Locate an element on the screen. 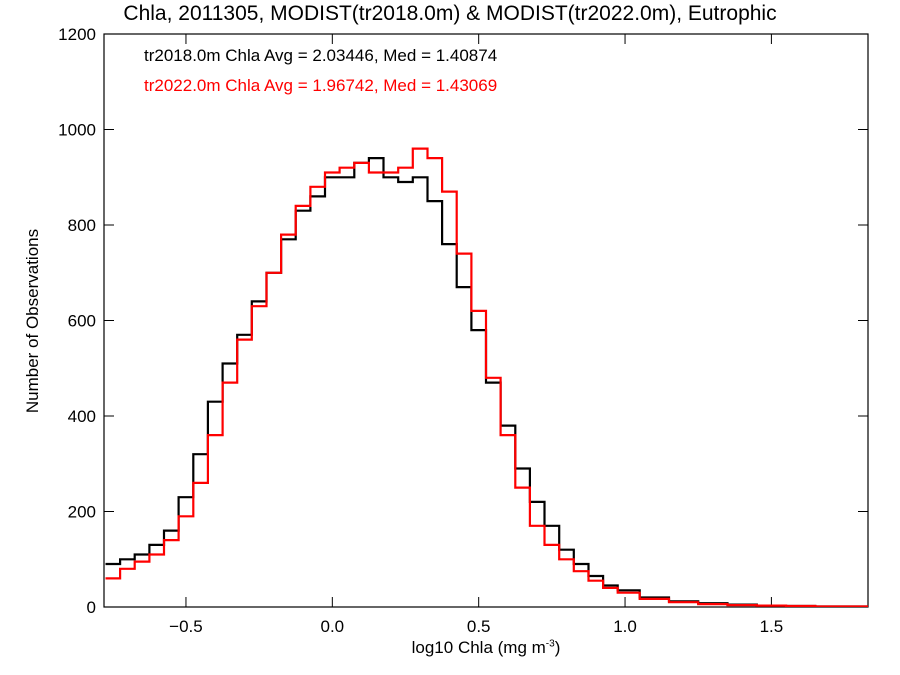 The image size is (900, 675). x-axis-label-exponent: -3 is located at coordinates (550, 644).